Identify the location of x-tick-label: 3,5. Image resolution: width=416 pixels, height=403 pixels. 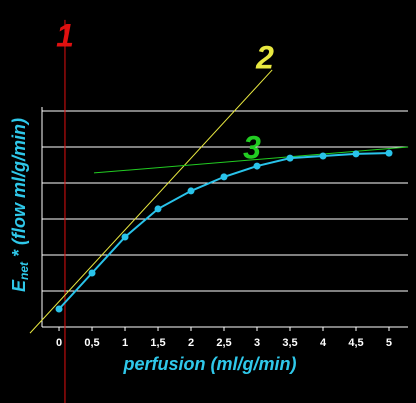
(289, 343).